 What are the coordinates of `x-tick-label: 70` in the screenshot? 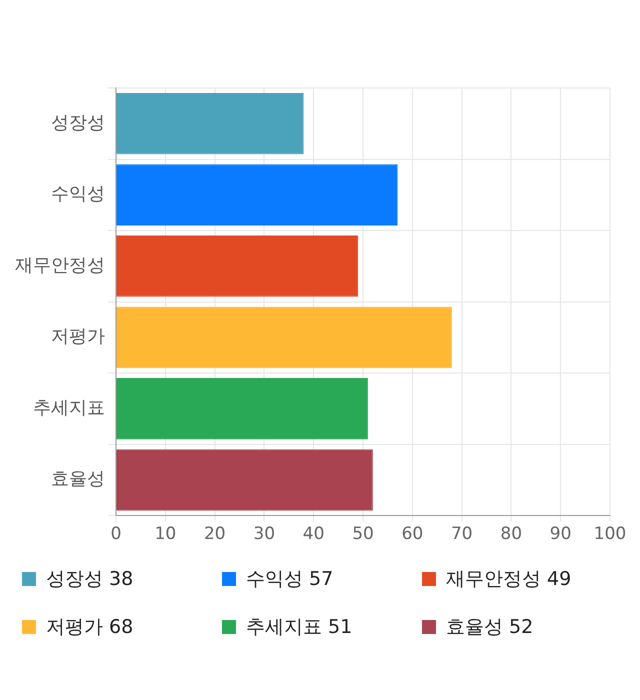 It's located at (461, 534).